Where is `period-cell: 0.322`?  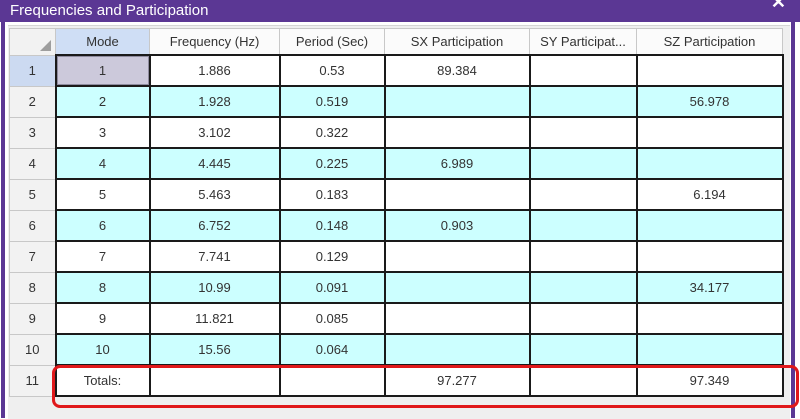
period-cell: 0.322 is located at coordinates (332, 132).